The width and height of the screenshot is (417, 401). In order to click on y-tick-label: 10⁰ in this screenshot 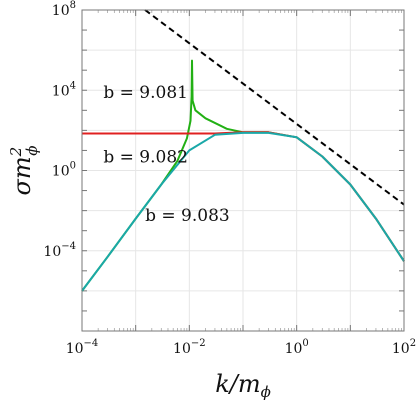, I will do `click(64, 170)`.